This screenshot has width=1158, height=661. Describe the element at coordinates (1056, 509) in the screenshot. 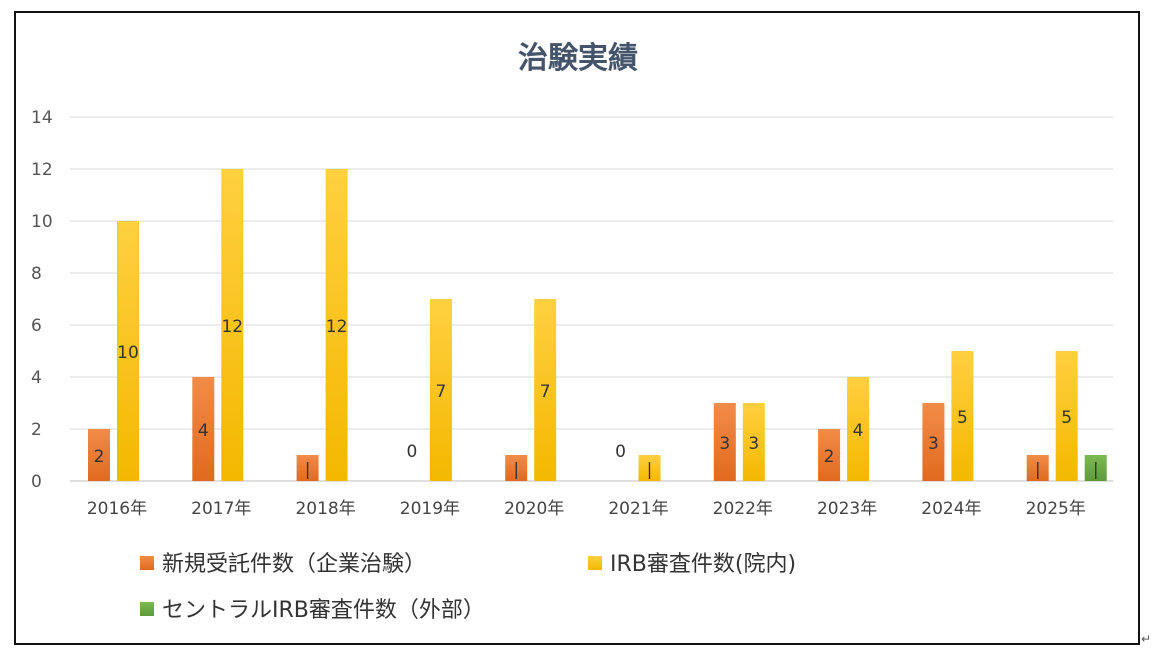

I see `x-tick-label: 2025年` at that location.